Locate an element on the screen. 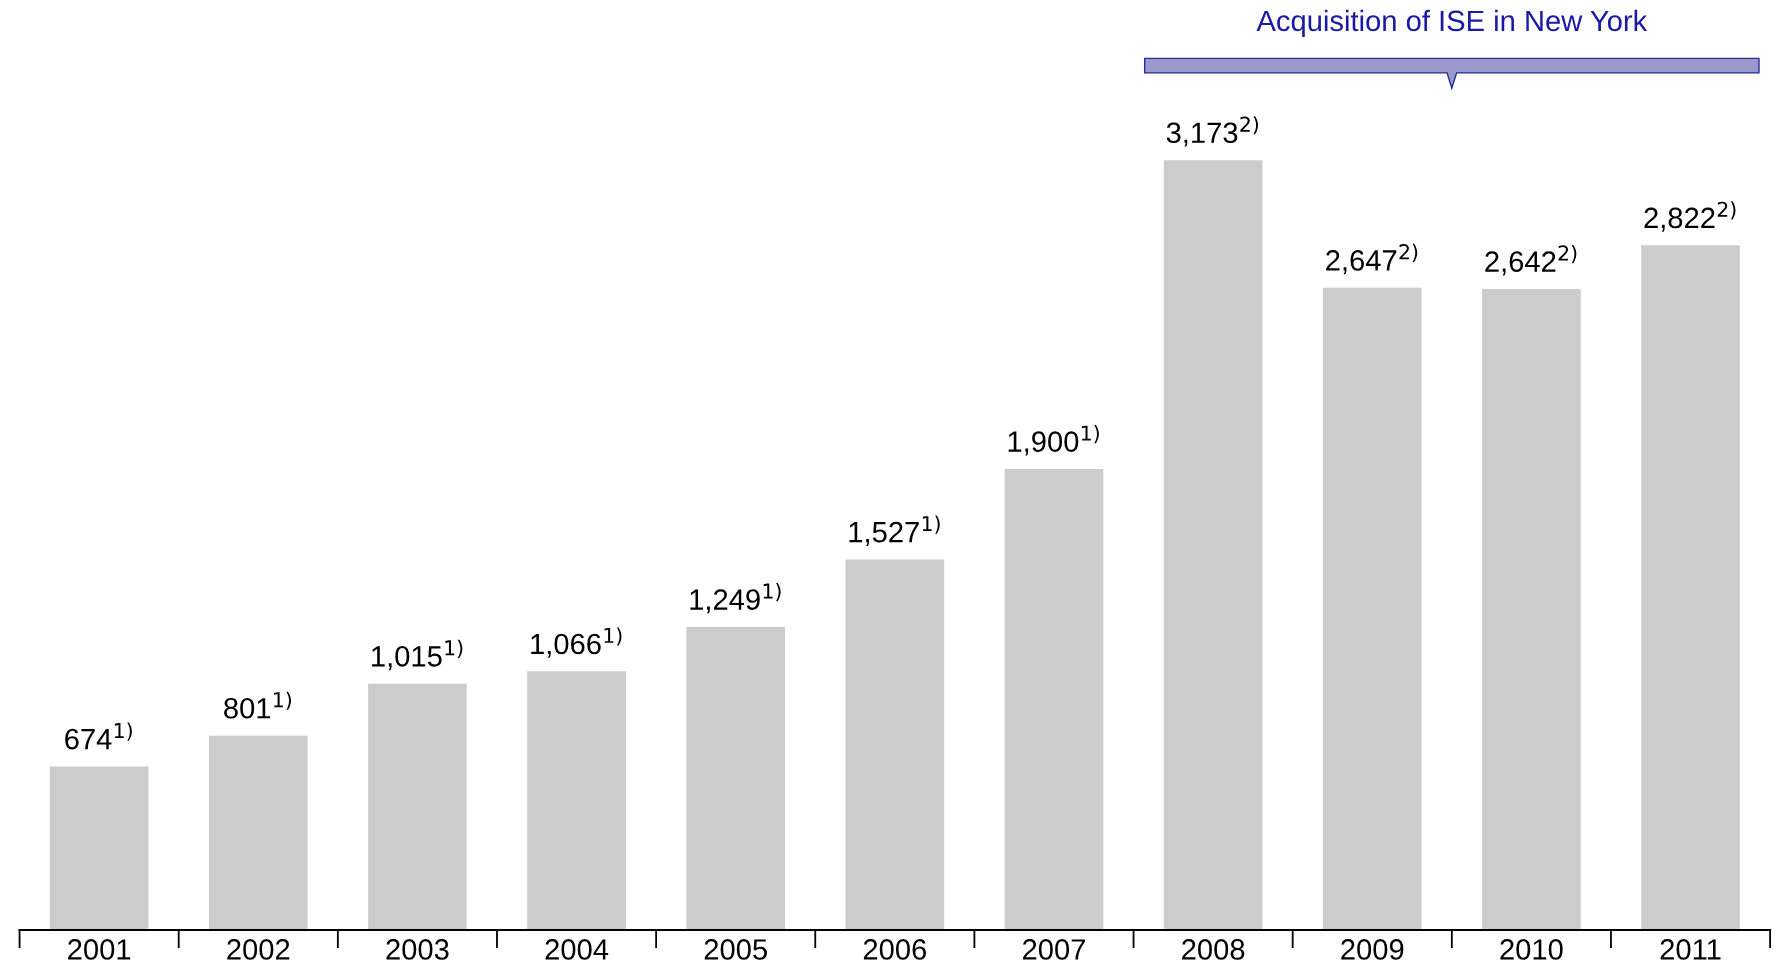  x-tick-label: 2006 is located at coordinates (894, 949).